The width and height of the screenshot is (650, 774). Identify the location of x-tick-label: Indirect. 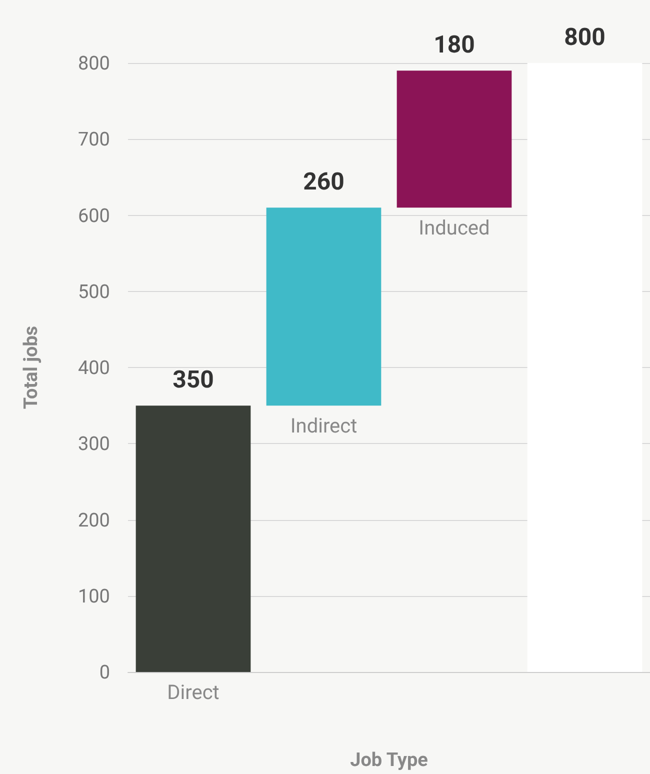
(324, 426).